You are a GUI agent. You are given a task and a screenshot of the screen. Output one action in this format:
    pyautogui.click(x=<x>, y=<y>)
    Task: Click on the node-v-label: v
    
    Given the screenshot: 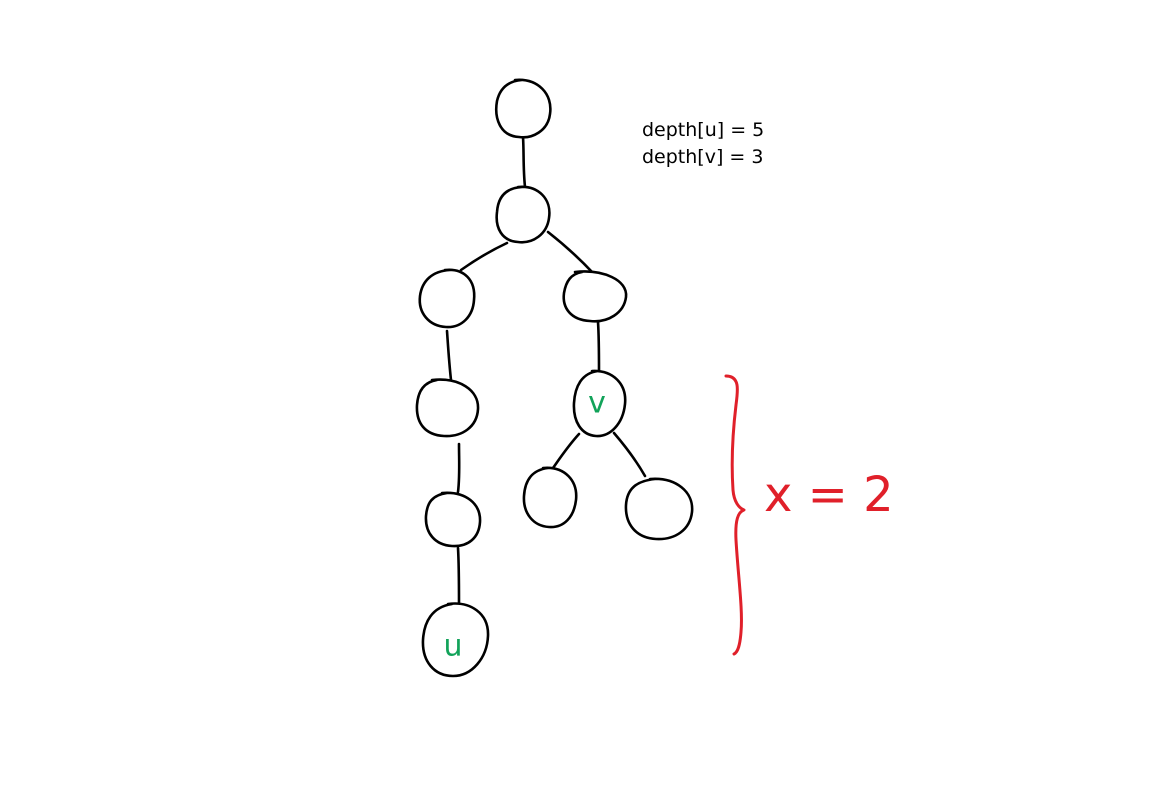 What is the action you would take?
    pyautogui.click(x=597, y=403)
    